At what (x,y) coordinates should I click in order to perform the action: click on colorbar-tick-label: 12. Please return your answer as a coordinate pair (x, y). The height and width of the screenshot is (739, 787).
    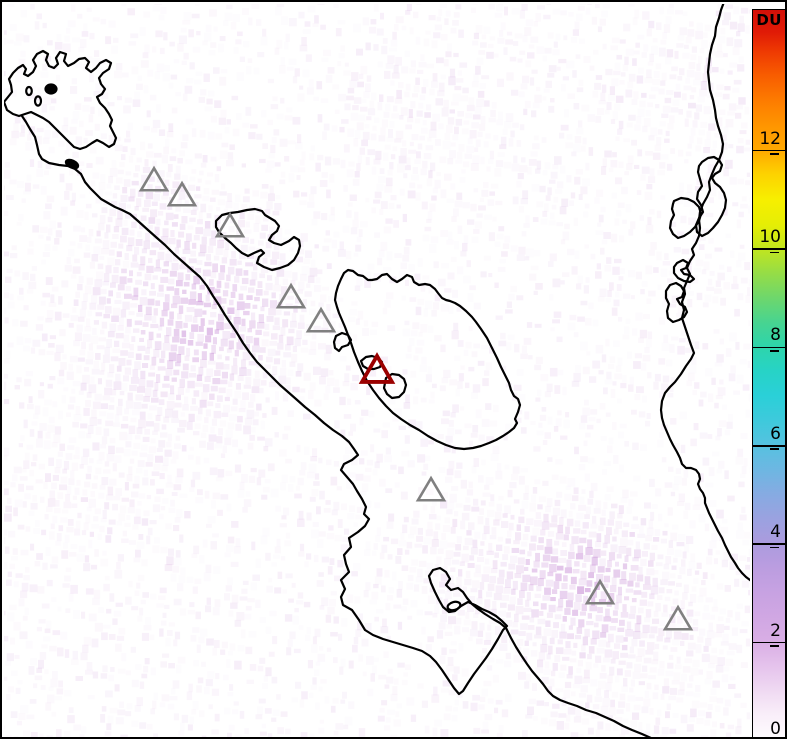
    Looking at the image, I should click on (770, 138).